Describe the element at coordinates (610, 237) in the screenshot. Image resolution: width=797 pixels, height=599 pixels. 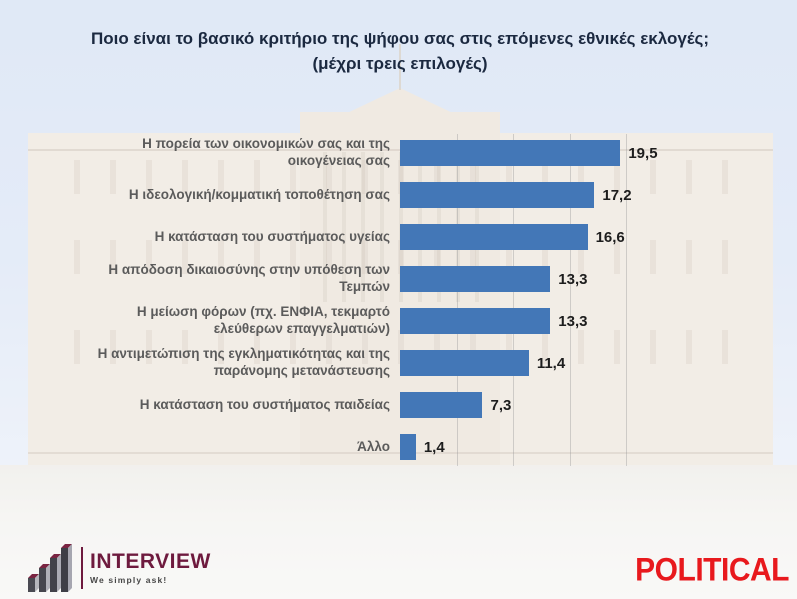
I see `value-label: 16,6` at that location.